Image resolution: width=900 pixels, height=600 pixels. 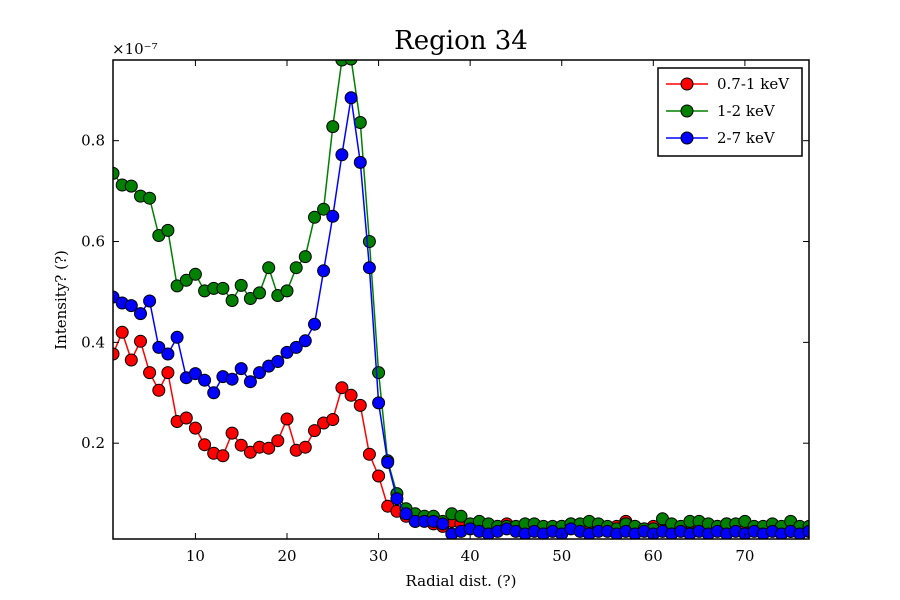 I want to click on x-tick-label: 10, so click(x=195, y=556).